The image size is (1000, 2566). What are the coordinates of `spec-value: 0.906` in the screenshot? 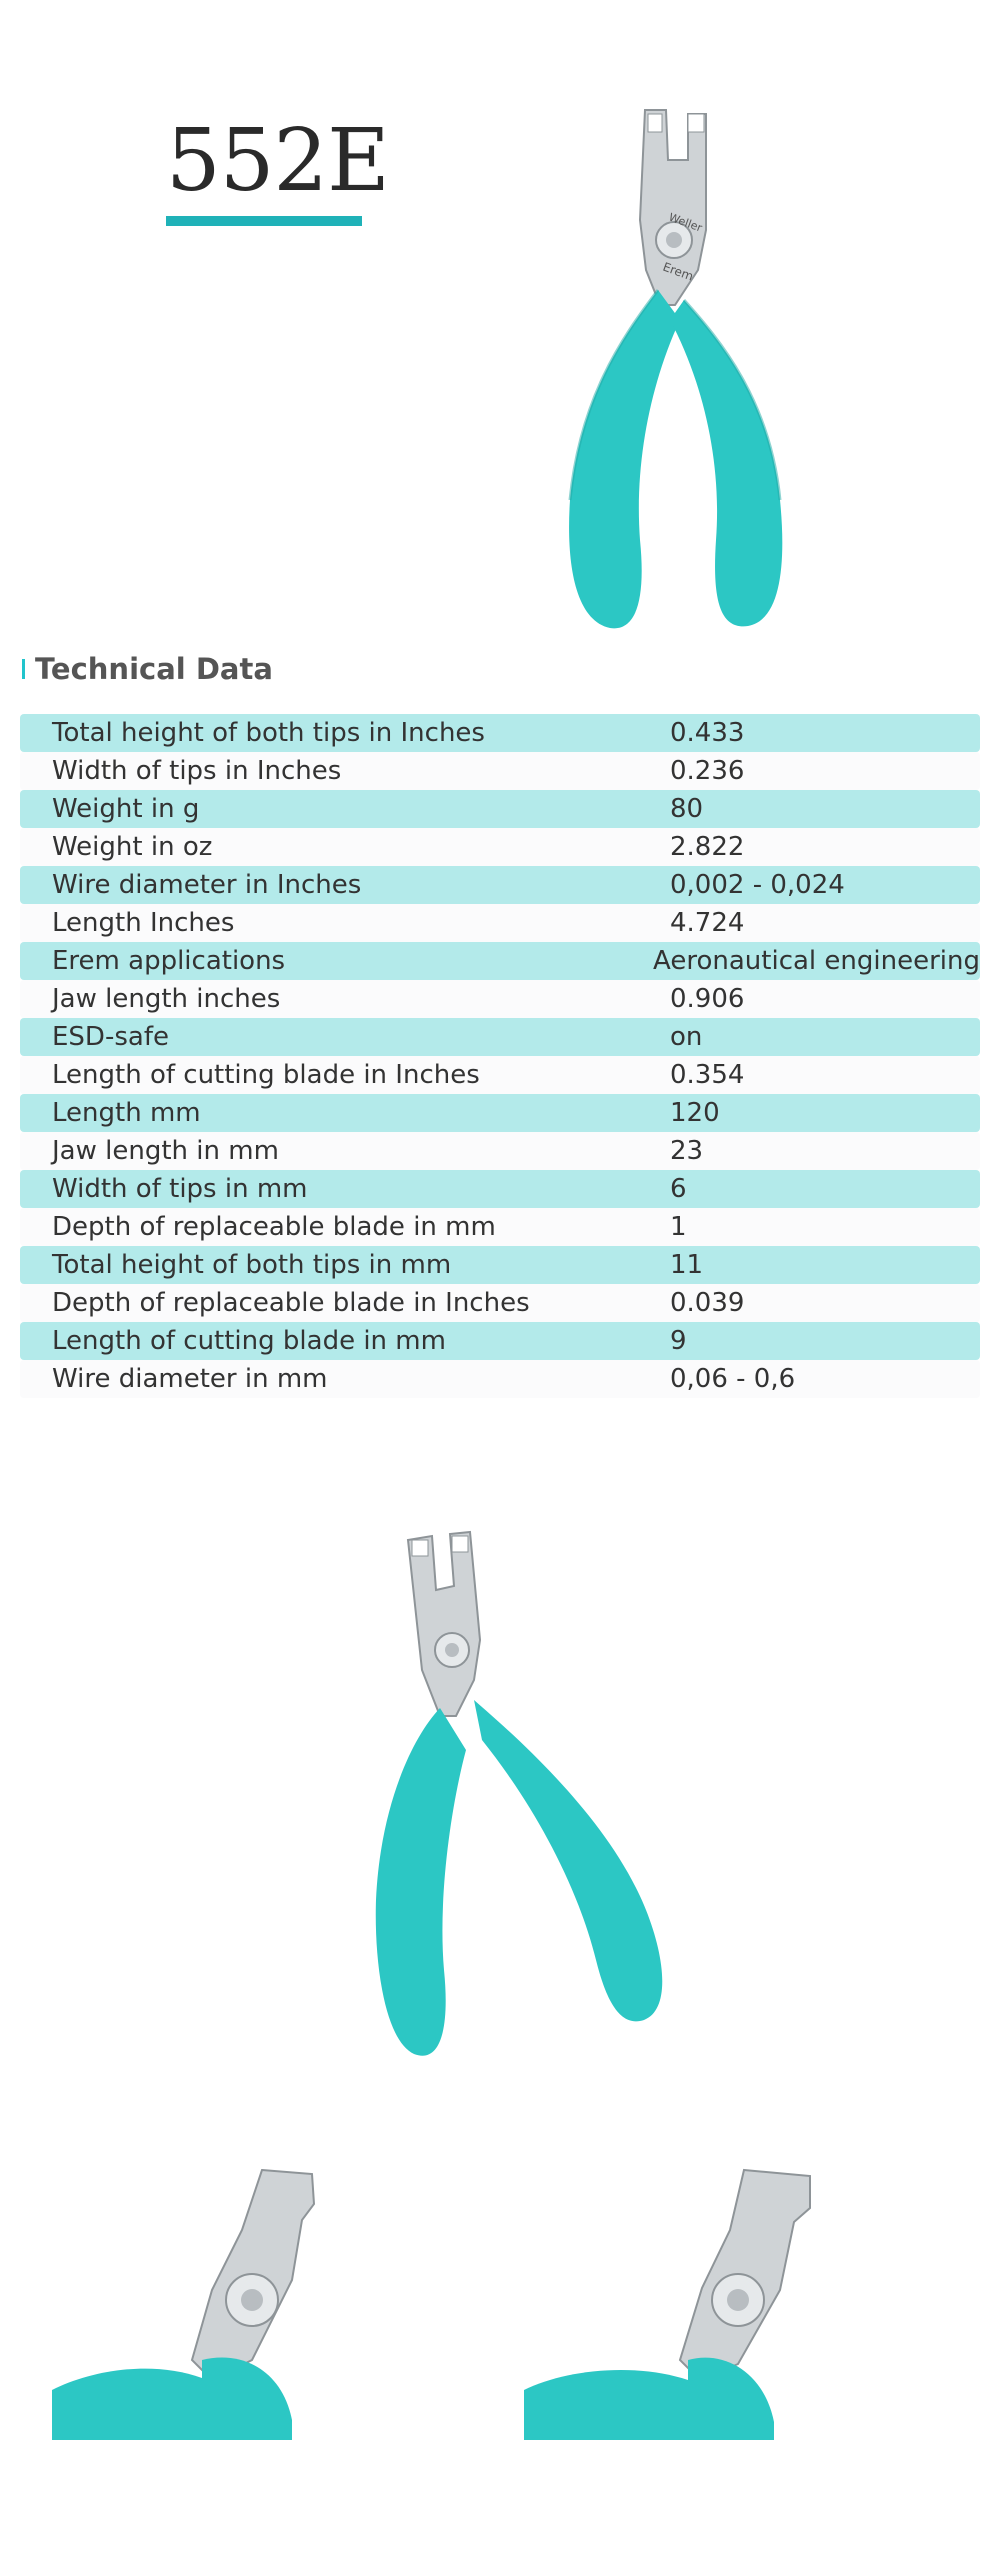 It's located at (707, 999).